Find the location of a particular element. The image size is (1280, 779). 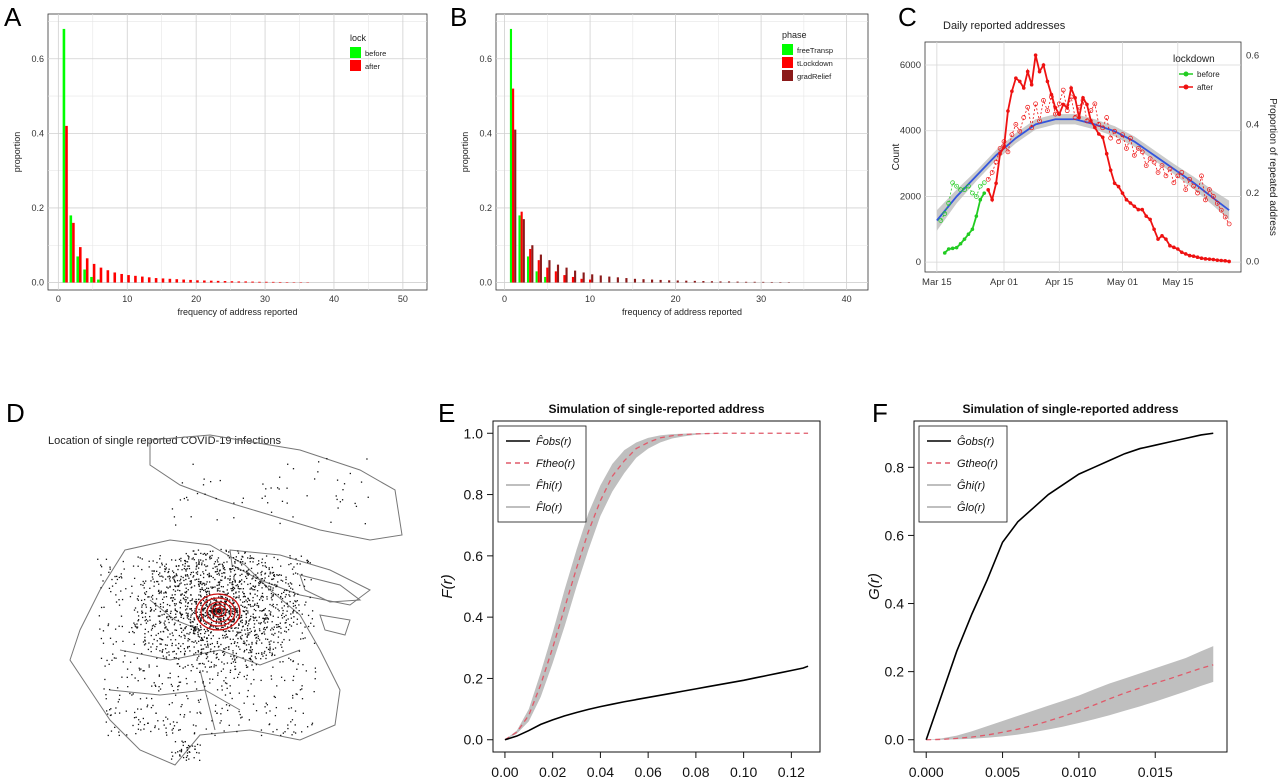

x-tick-label: 0.12 is located at coordinates (791, 771).